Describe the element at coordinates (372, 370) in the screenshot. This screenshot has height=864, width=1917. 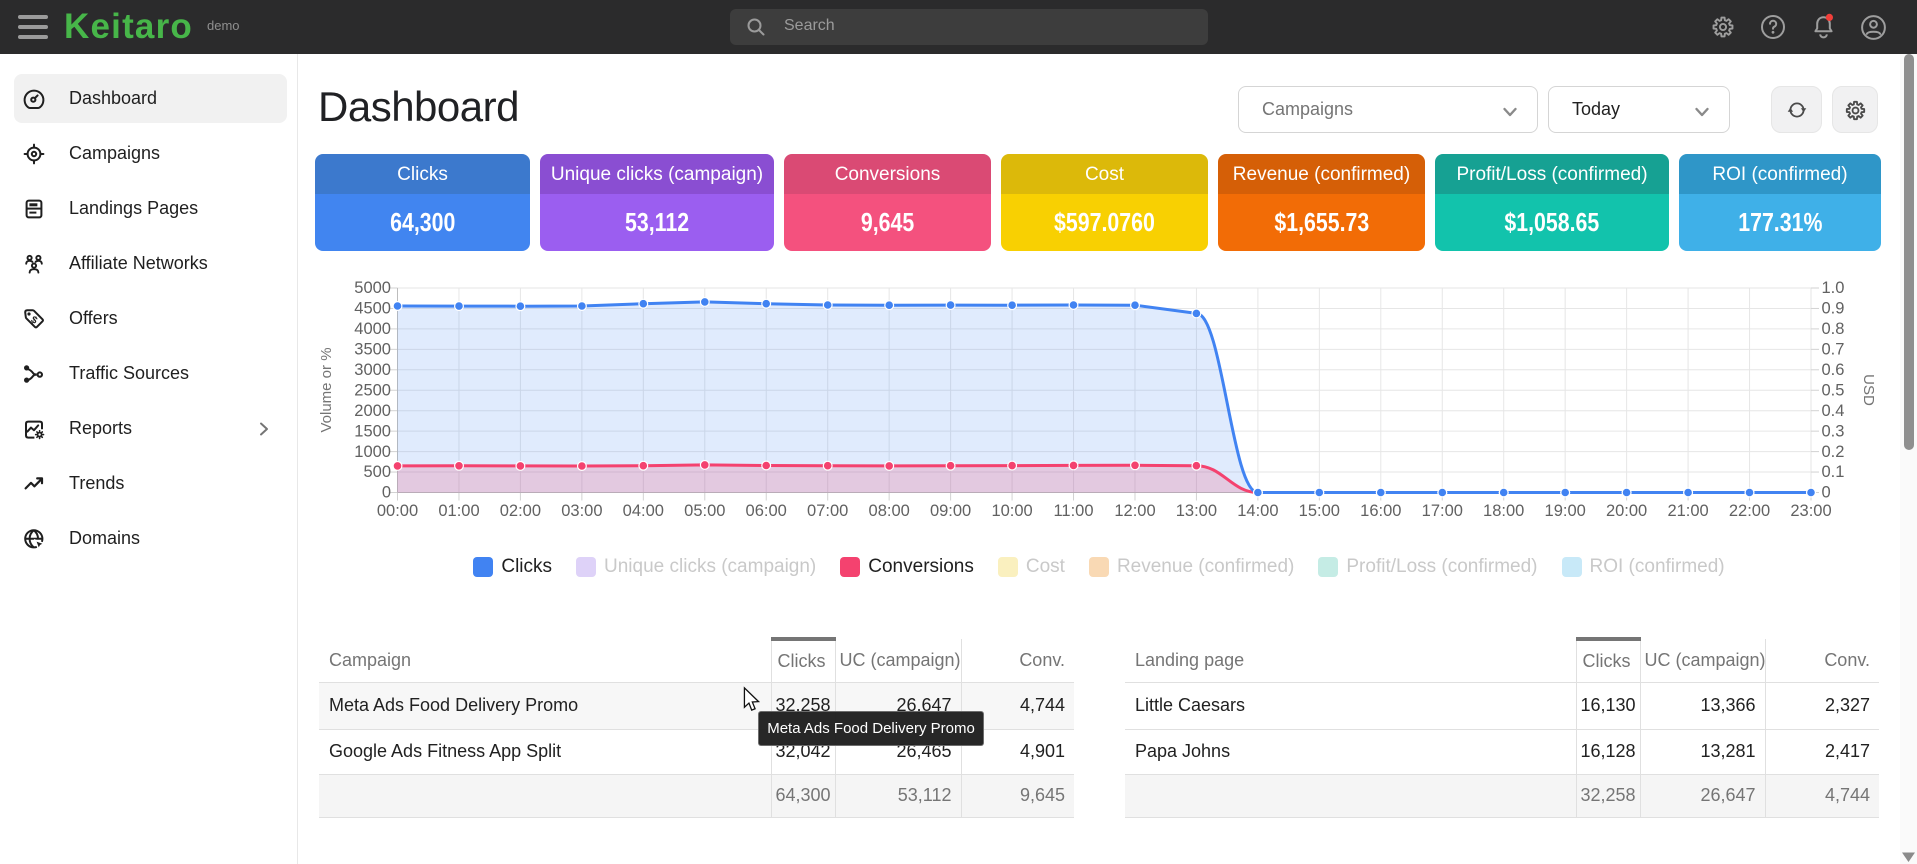
I see `svg-text: 3000` at that location.